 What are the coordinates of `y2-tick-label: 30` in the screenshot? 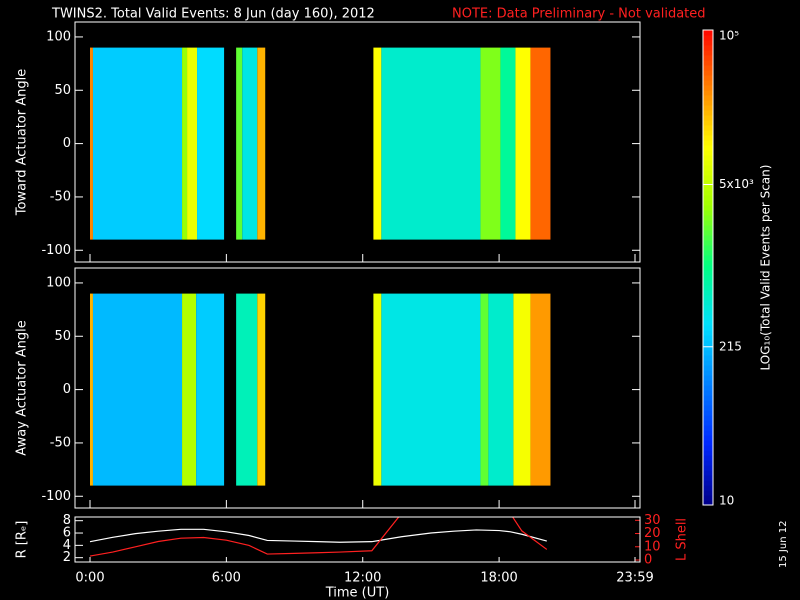 It's located at (652, 520).